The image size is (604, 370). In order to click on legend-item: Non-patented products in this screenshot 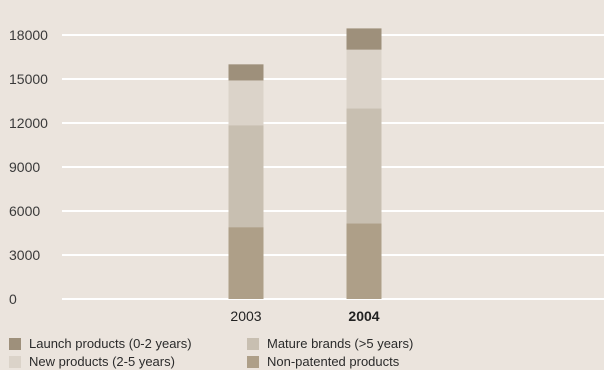, I will do `click(372, 362)`.